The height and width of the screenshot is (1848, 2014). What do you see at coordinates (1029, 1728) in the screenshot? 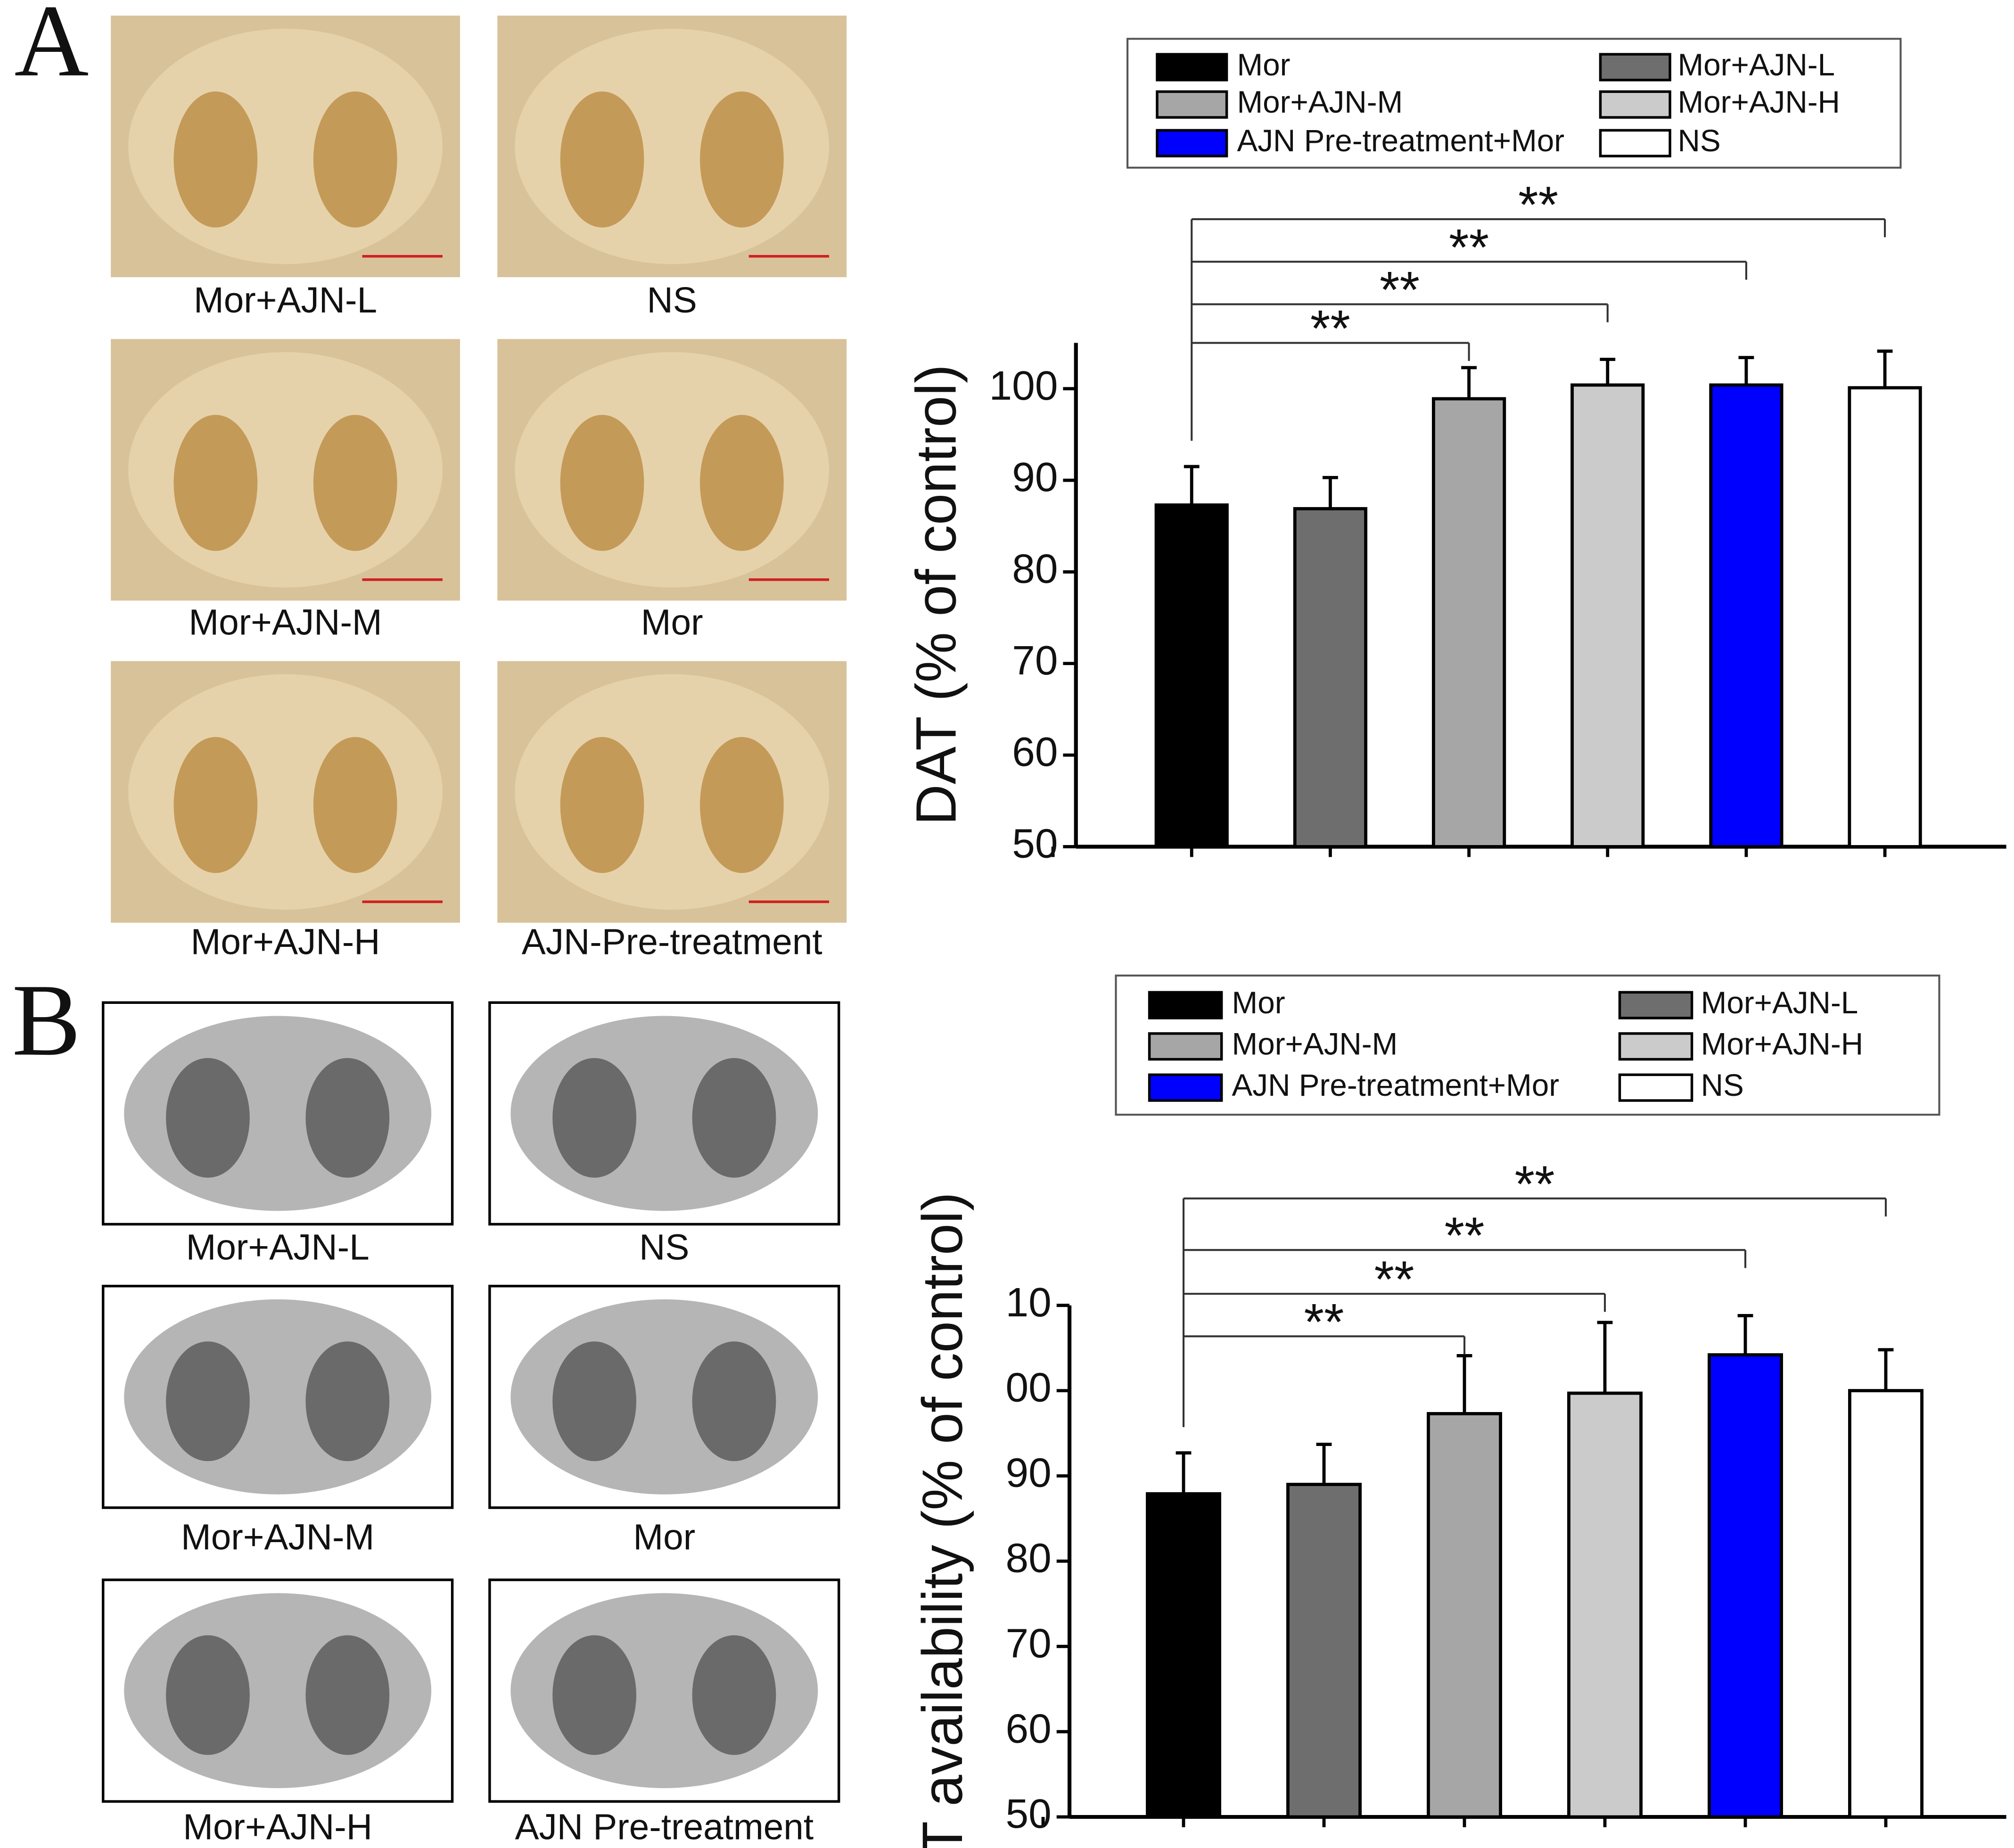
I see `y-tick-label: 60` at bounding box center [1029, 1728].